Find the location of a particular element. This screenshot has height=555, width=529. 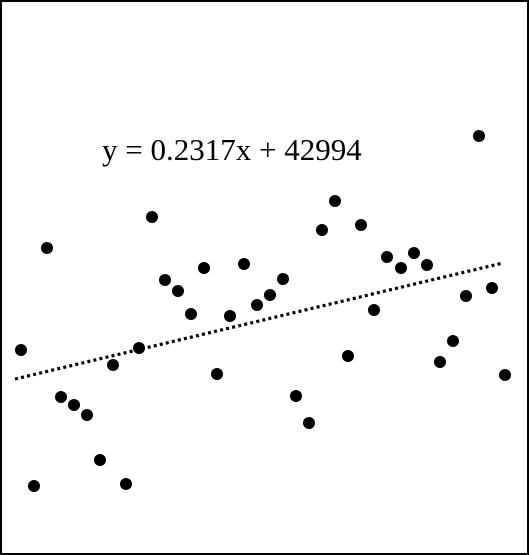

trendline-equation: y = 0.2317x + 42994 is located at coordinates (232, 149).